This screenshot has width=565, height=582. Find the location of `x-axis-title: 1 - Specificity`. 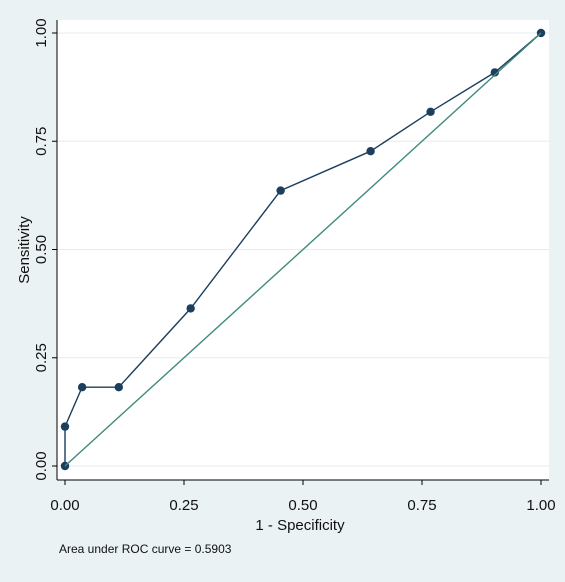

x-axis-title: 1 - Specificity is located at coordinates (300, 525).